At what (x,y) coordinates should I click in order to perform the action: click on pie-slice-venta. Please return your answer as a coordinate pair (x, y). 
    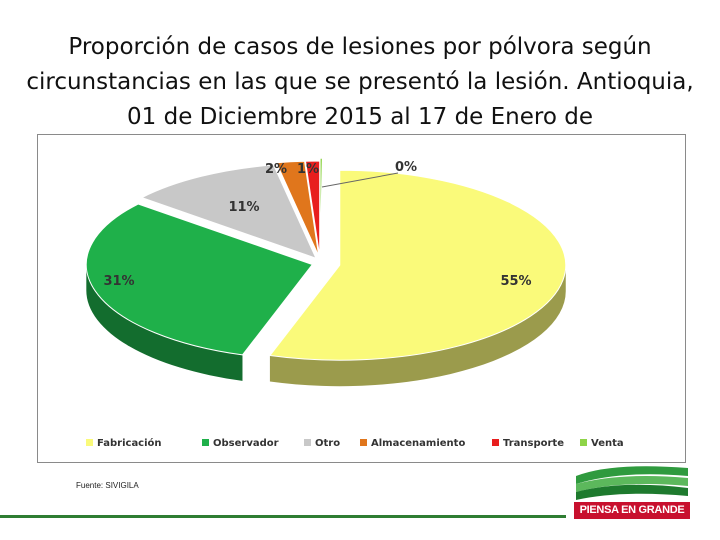
    Looking at the image, I should click on (321, 205).